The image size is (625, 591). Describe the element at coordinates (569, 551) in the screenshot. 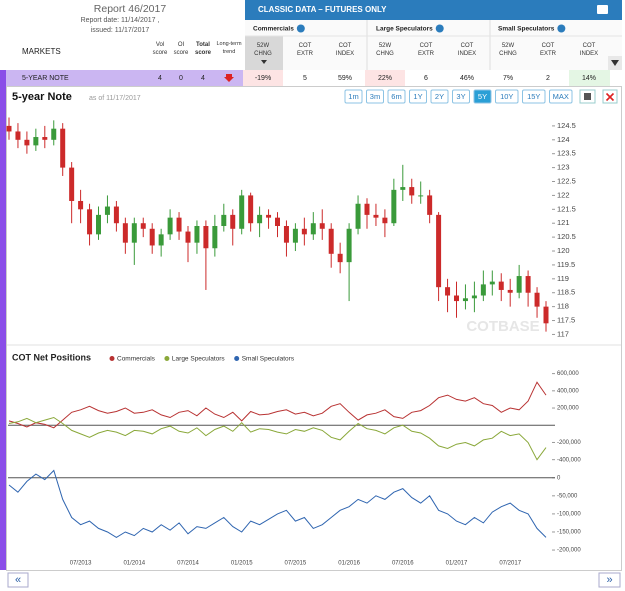

I see `y-tick-label: -200,000` at that location.